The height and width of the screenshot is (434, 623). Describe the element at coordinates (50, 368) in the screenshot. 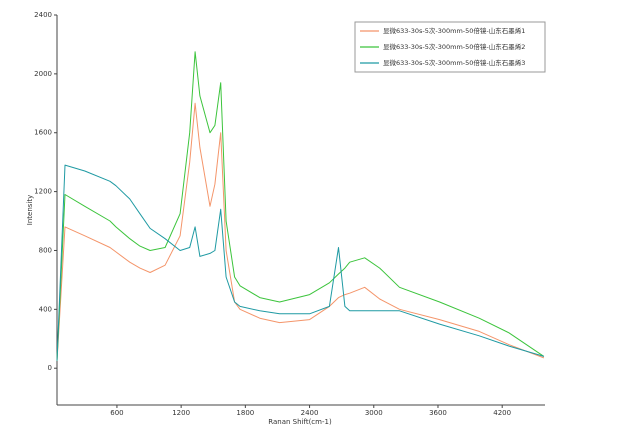

I see `y-tick-label: 0` at that location.